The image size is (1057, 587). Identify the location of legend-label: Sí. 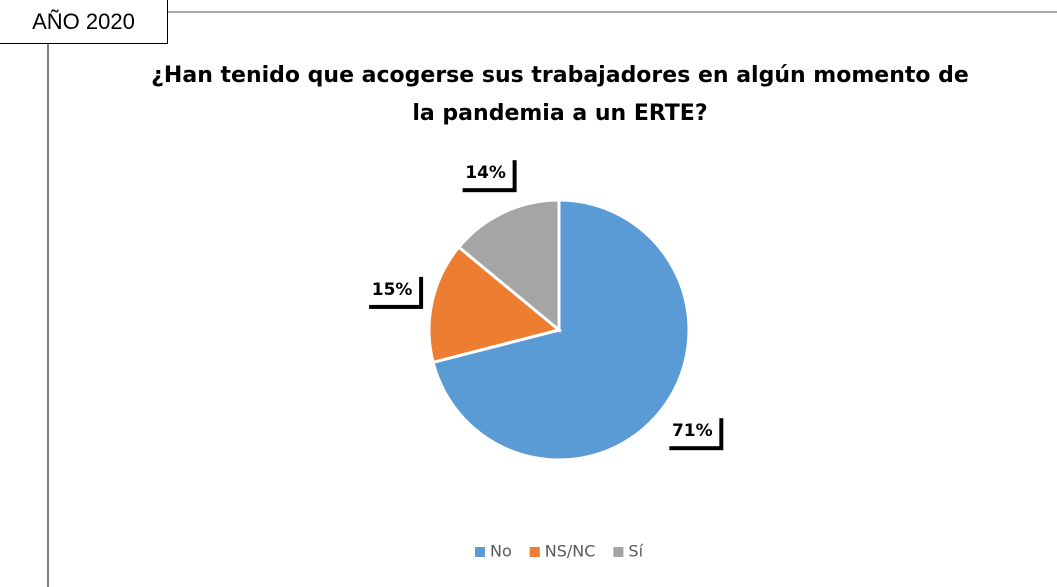
(635, 551).